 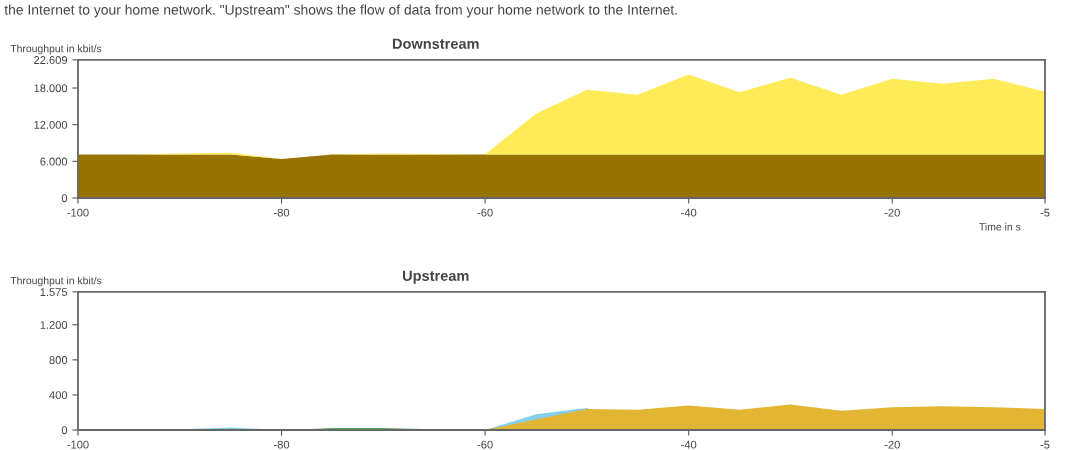 What do you see at coordinates (54, 161) in the screenshot?
I see `y-tick-label: 6.000` at bounding box center [54, 161].